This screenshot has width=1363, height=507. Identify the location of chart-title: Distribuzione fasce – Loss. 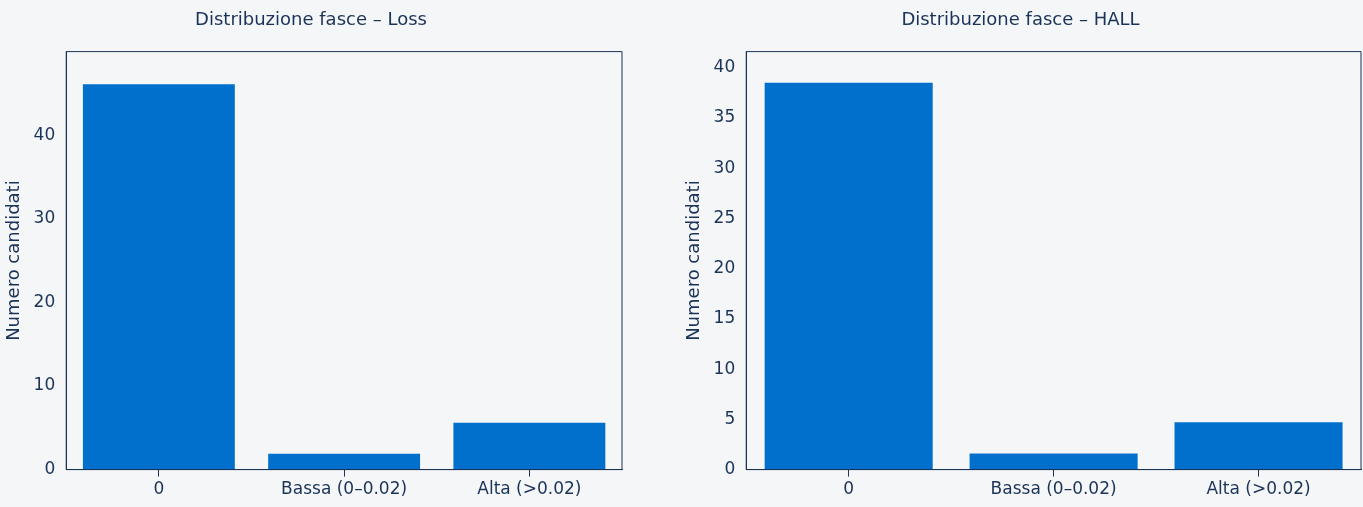
(311, 19).